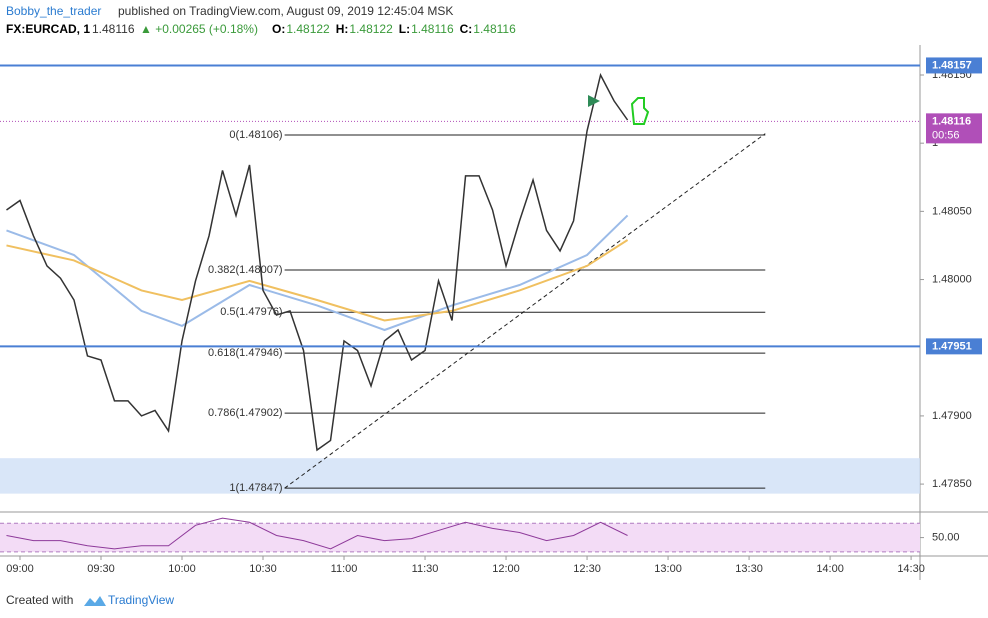  I want to click on level-label: 1.48157, so click(952, 65).